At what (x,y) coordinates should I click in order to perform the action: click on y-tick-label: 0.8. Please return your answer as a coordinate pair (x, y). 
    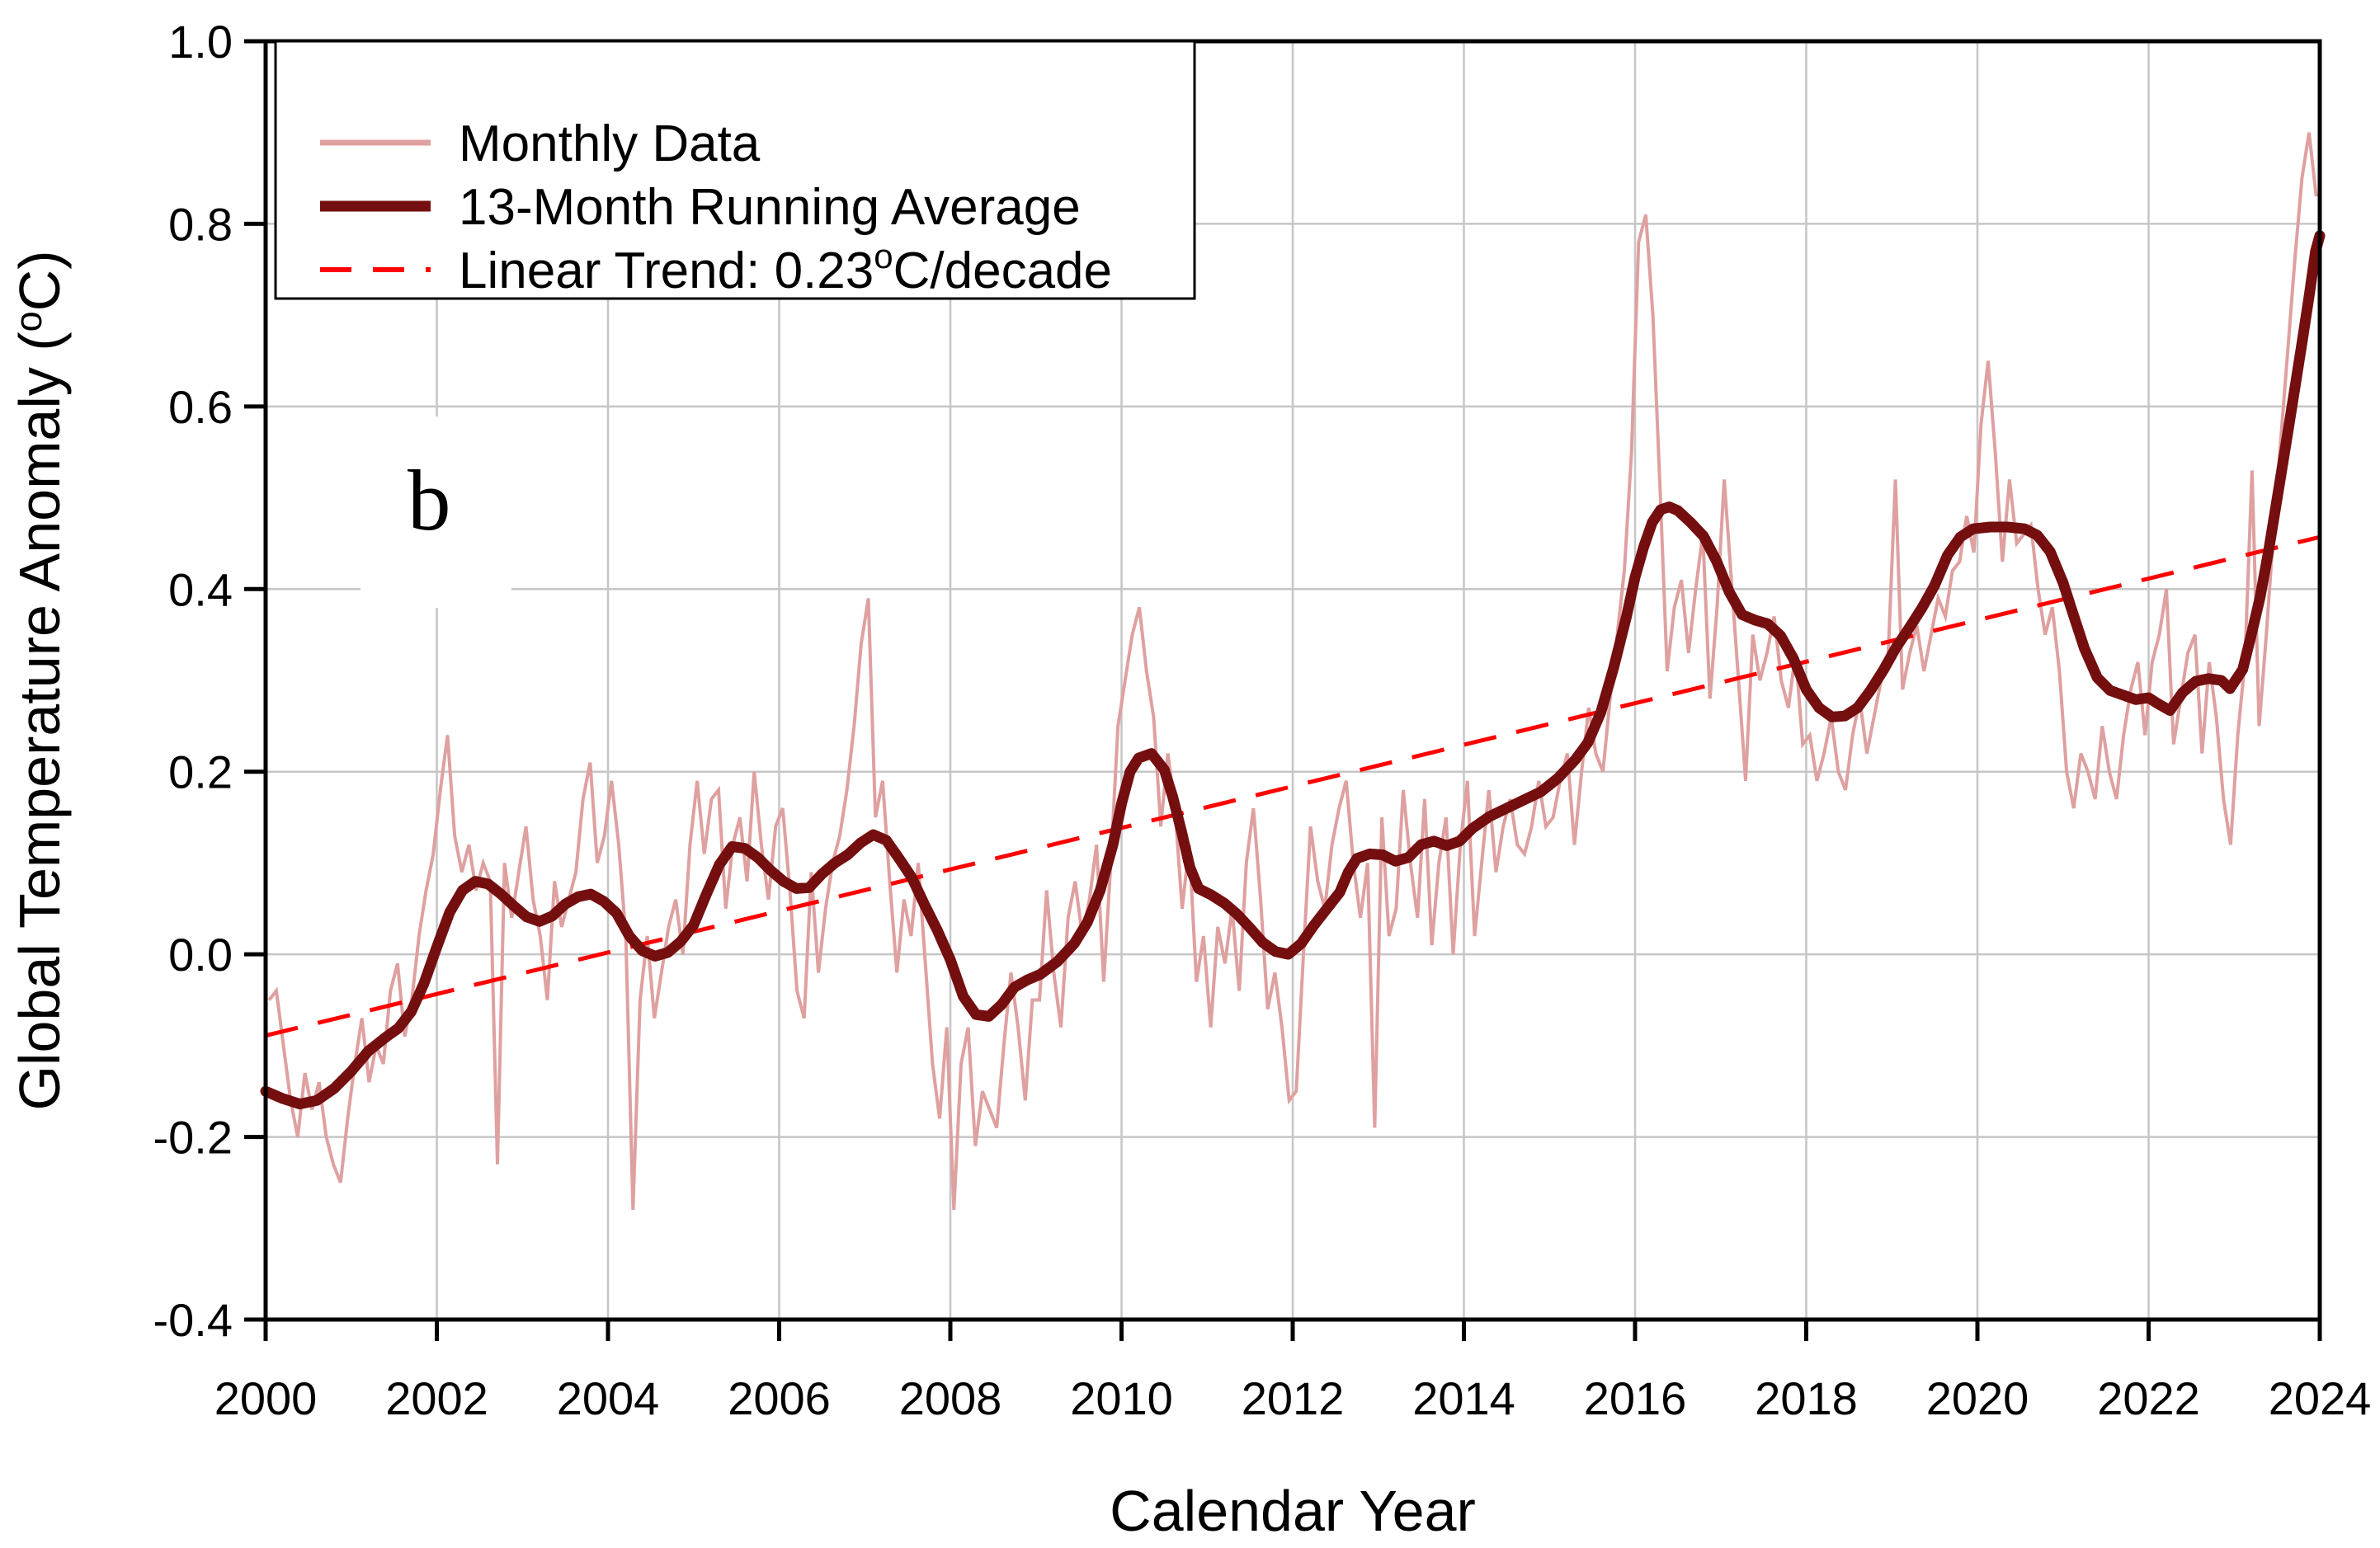
    Looking at the image, I should click on (200, 224).